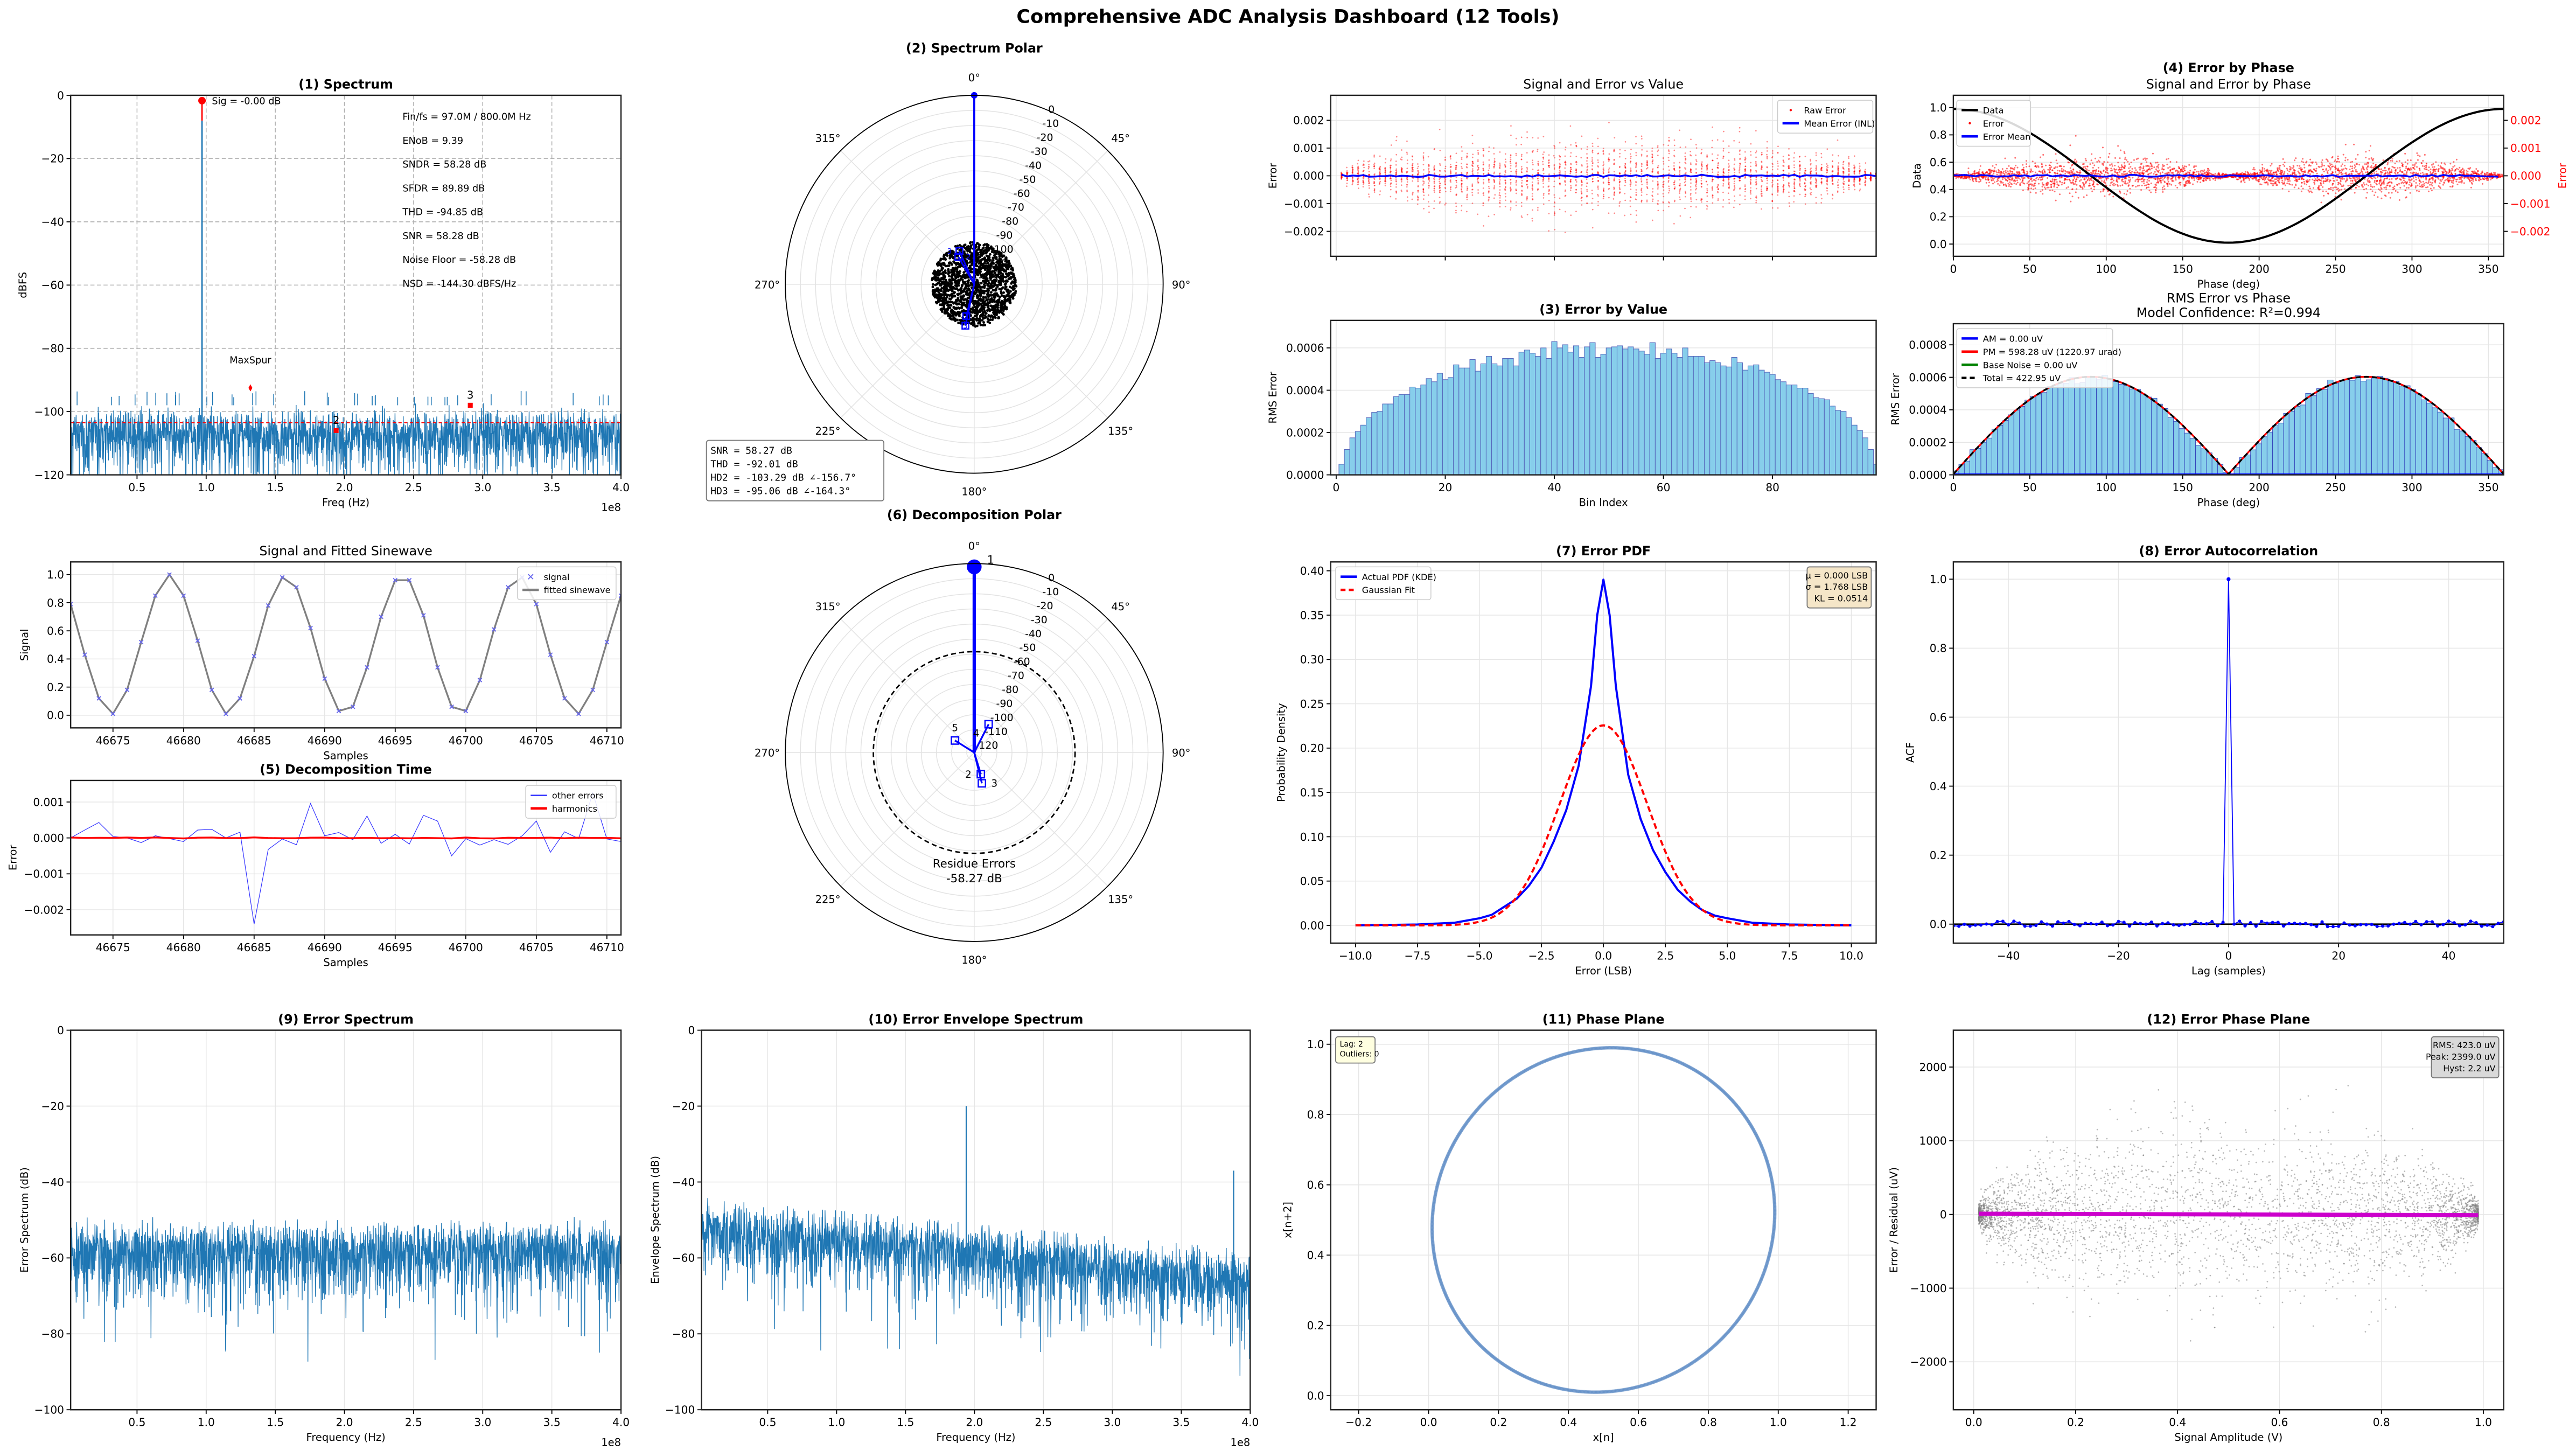 Image resolution: width=2576 pixels, height=1450 pixels. Describe the element at coordinates (795, 470) in the screenshot. I see `info-box` at that location.